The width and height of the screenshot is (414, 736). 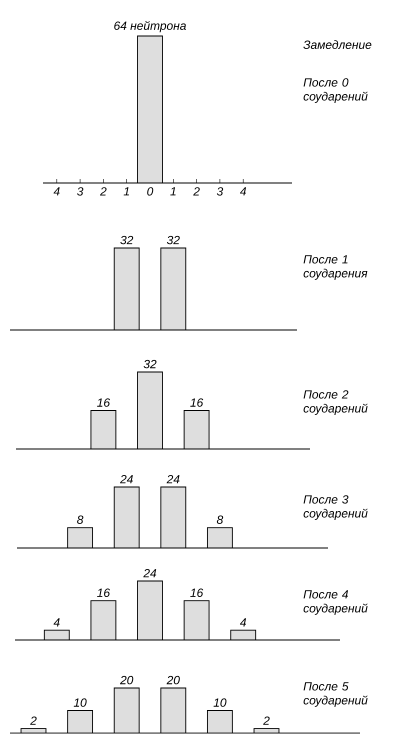 What do you see at coordinates (150, 191) in the screenshot?
I see `x-tick-label: 0` at bounding box center [150, 191].